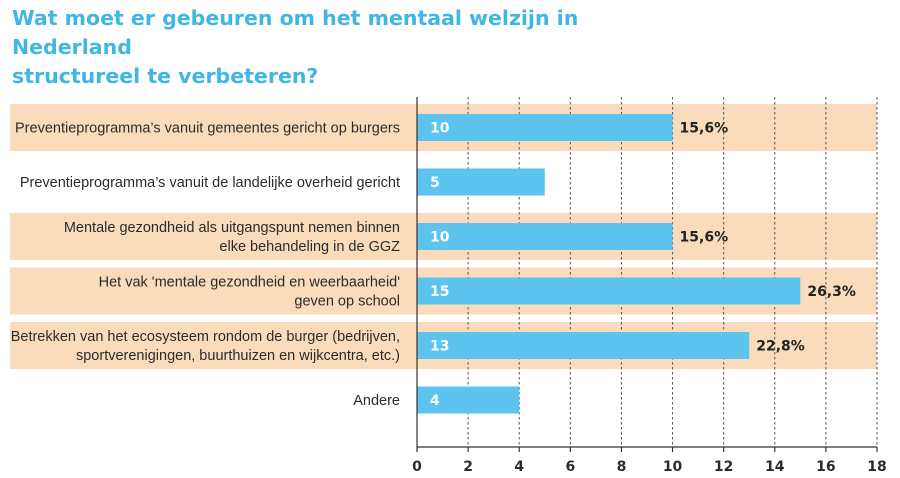 Image resolution: width=900 pixels, height=478 pixels. Describe the element at coordinates (417, 467) in the screenshot. I see `x-tick-label: 0` at that location.